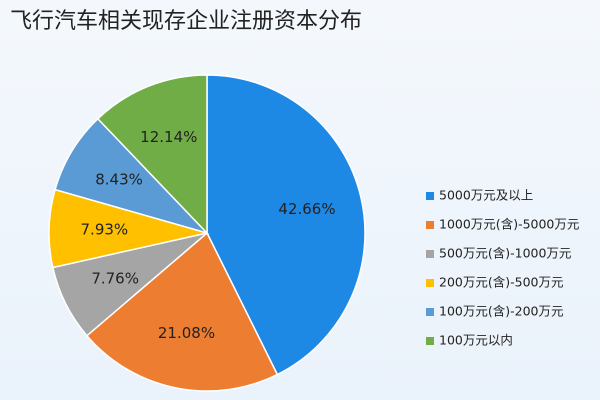  What do you see at coordinates (105, 229) in the screenshot?
I see `data-label: 7.93%` at bounding box center [105, 229].